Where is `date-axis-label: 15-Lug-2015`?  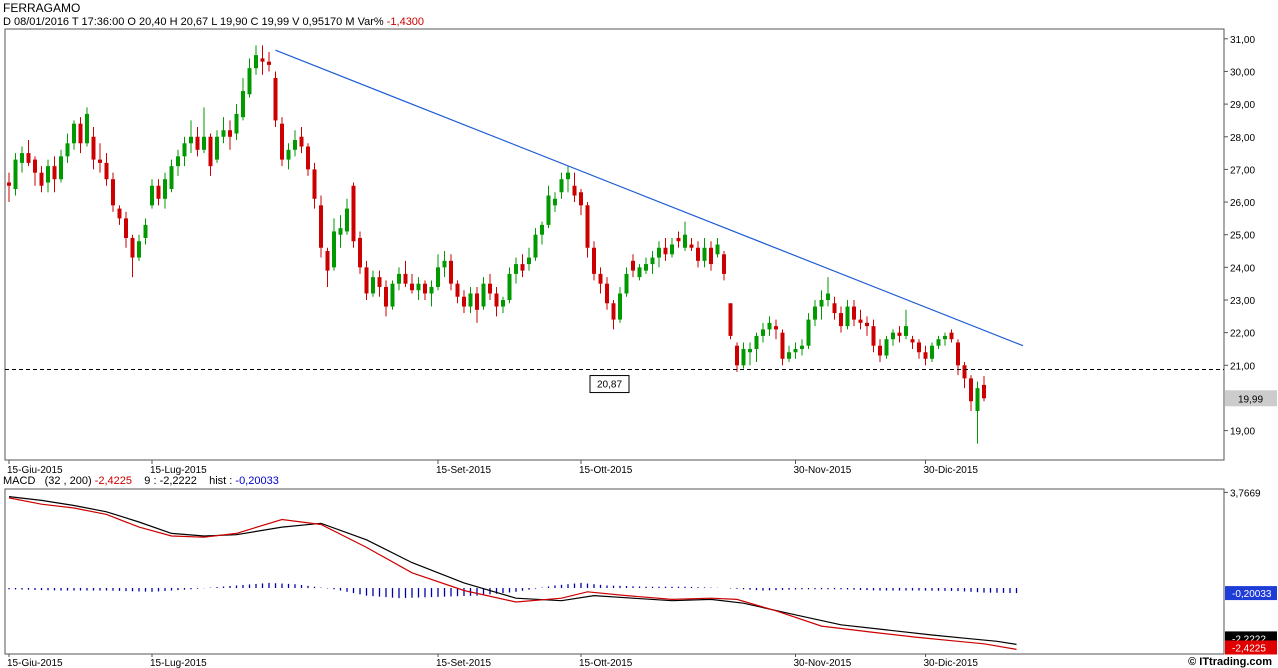 date-axis-label: 15-Lug-2015 is located at coordinates (178, 470).